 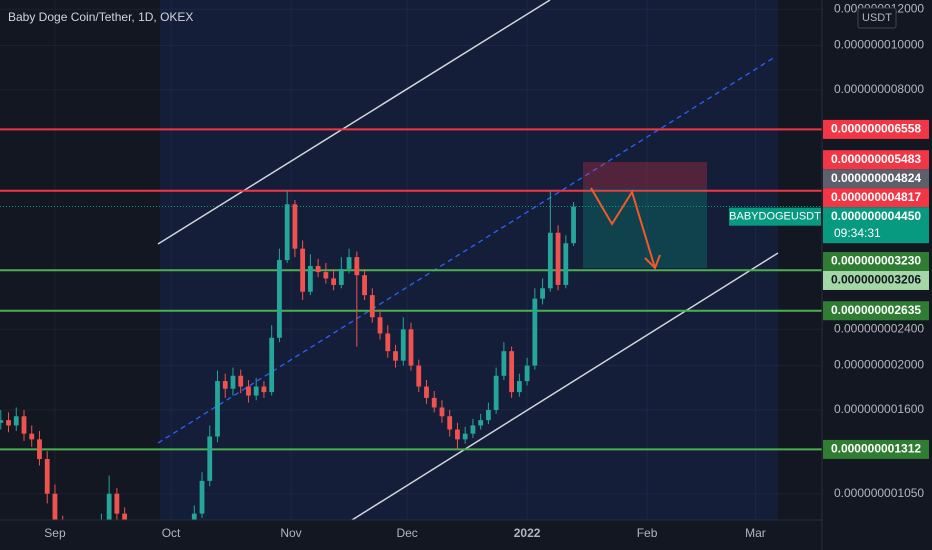 I want to click on level-label: 0.000000004450, so click(x=876, y=216).